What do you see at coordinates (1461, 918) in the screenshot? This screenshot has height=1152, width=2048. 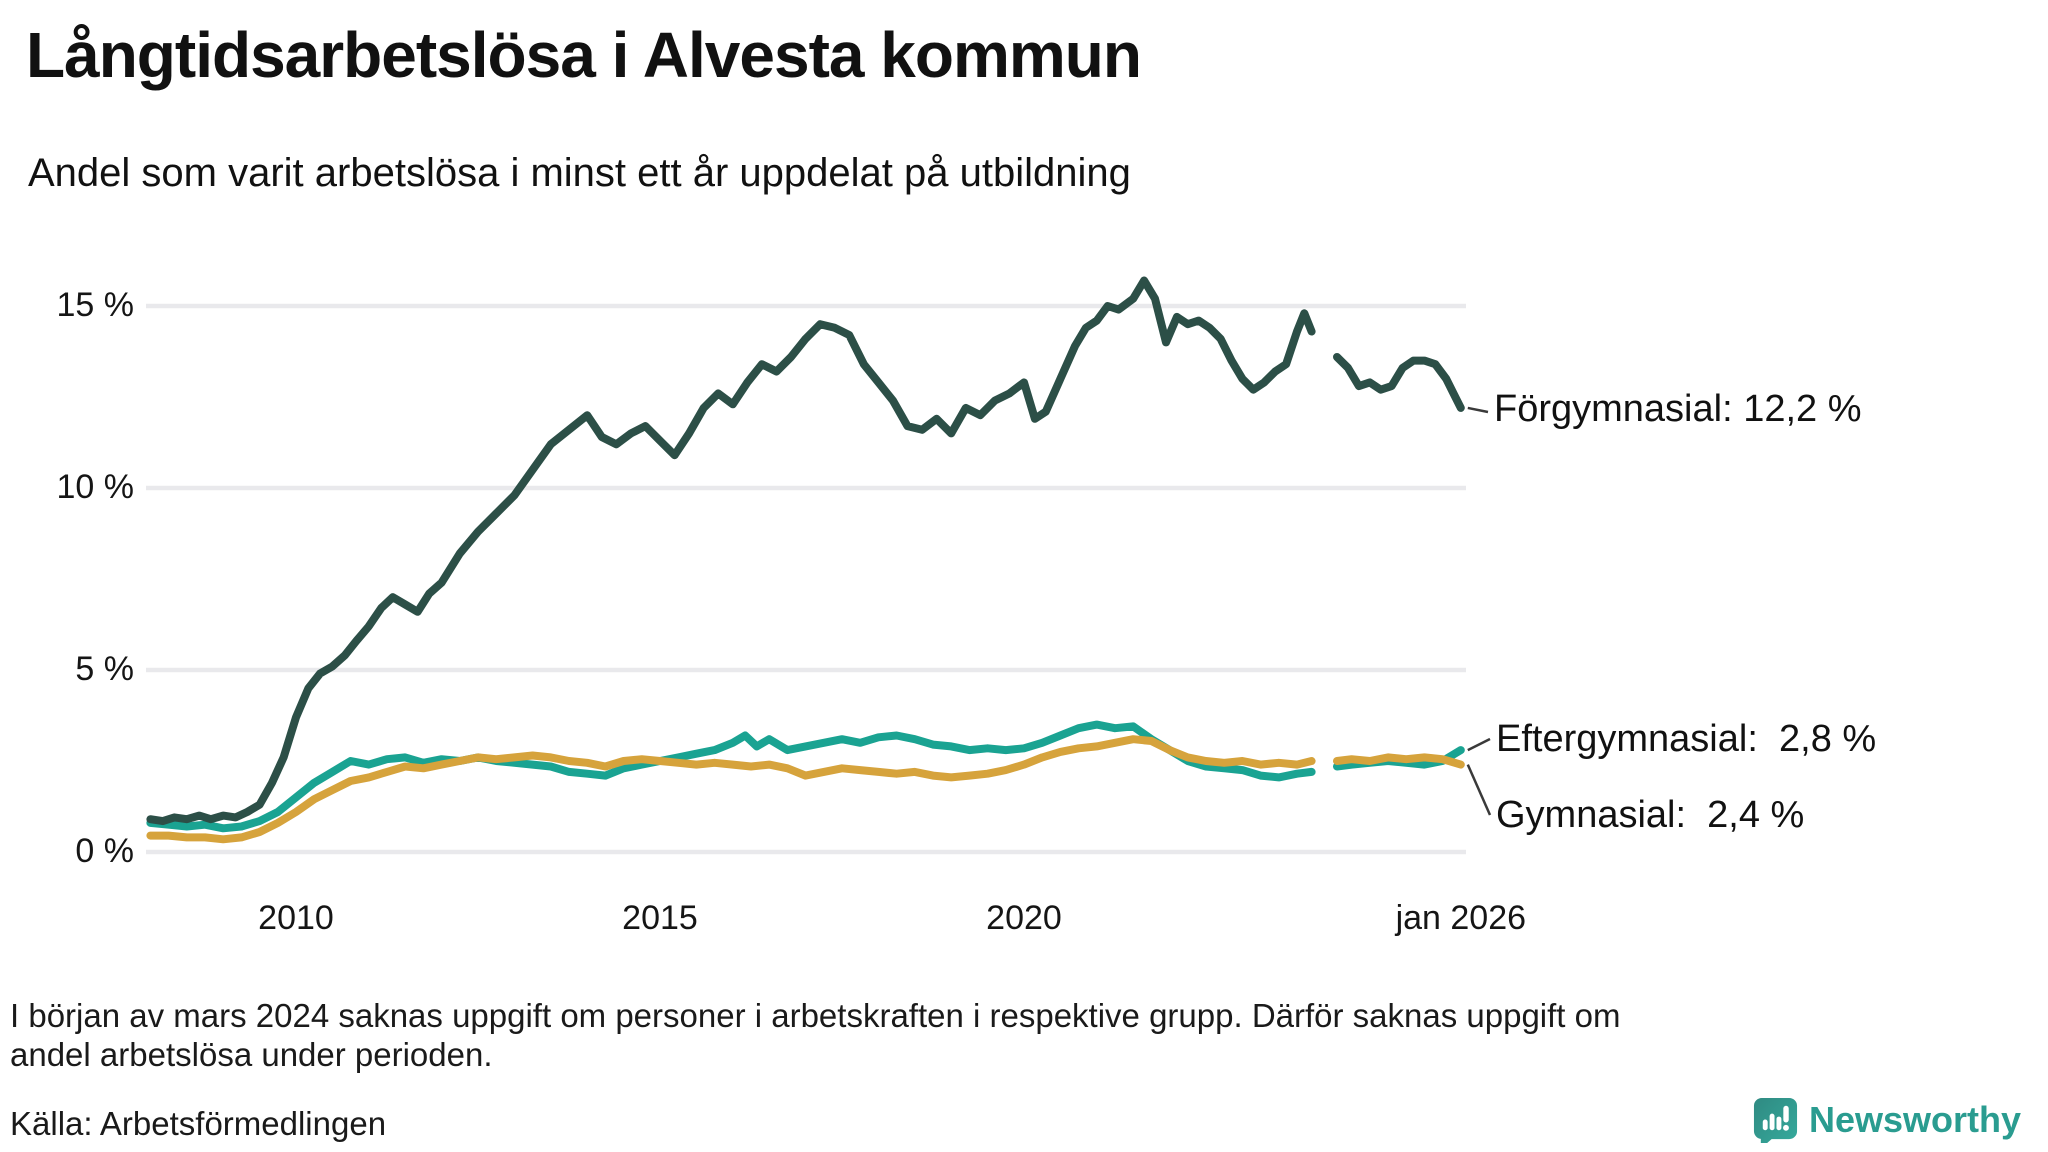 I see `x-tick-label: jan 2026` at bounding box center [1461, 918].